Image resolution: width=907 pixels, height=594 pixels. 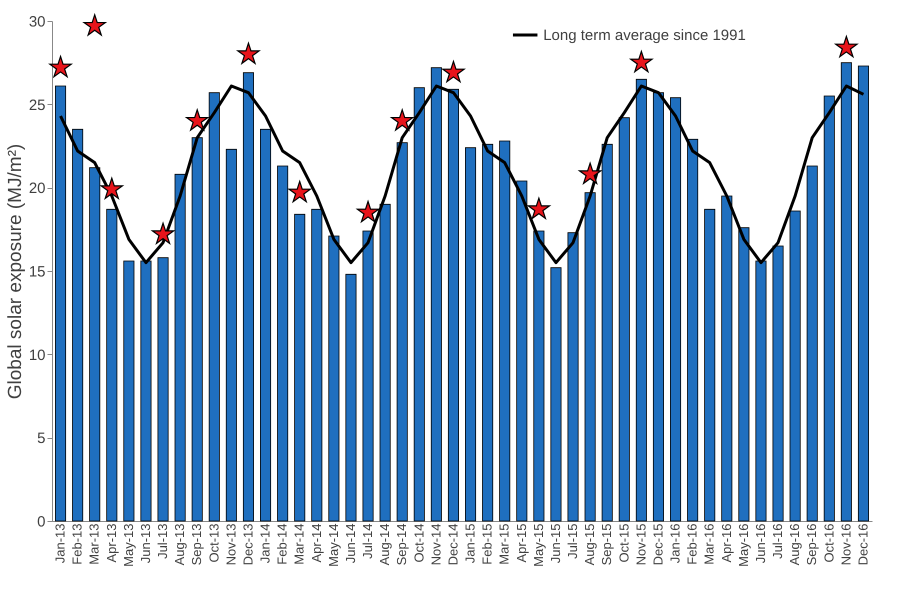 I want to click on x-tick-label: Apr-13, so click(x=111, y=543).